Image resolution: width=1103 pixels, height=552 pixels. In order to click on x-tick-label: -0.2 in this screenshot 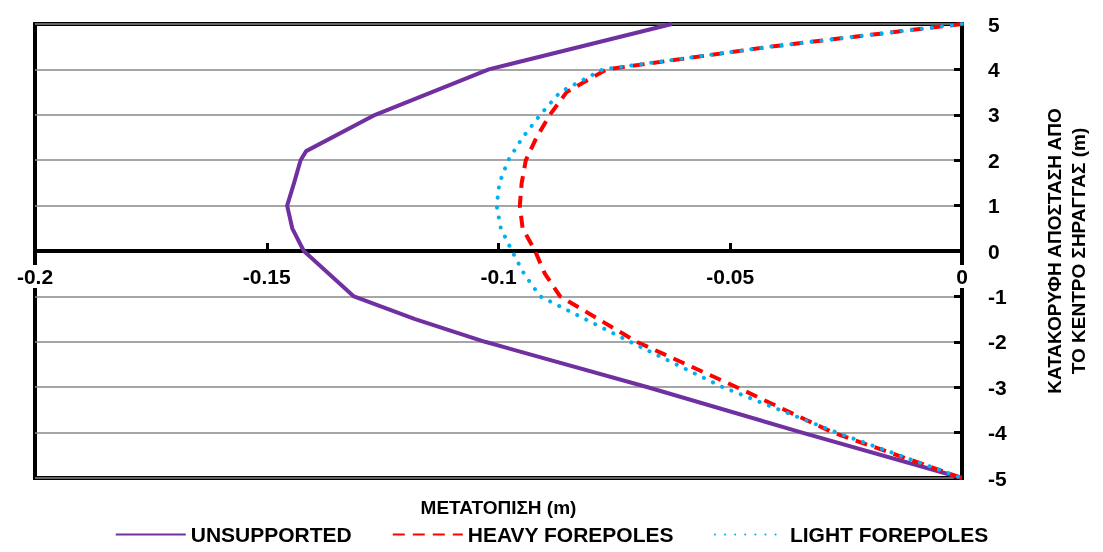, I will do `click(35, 276)`.